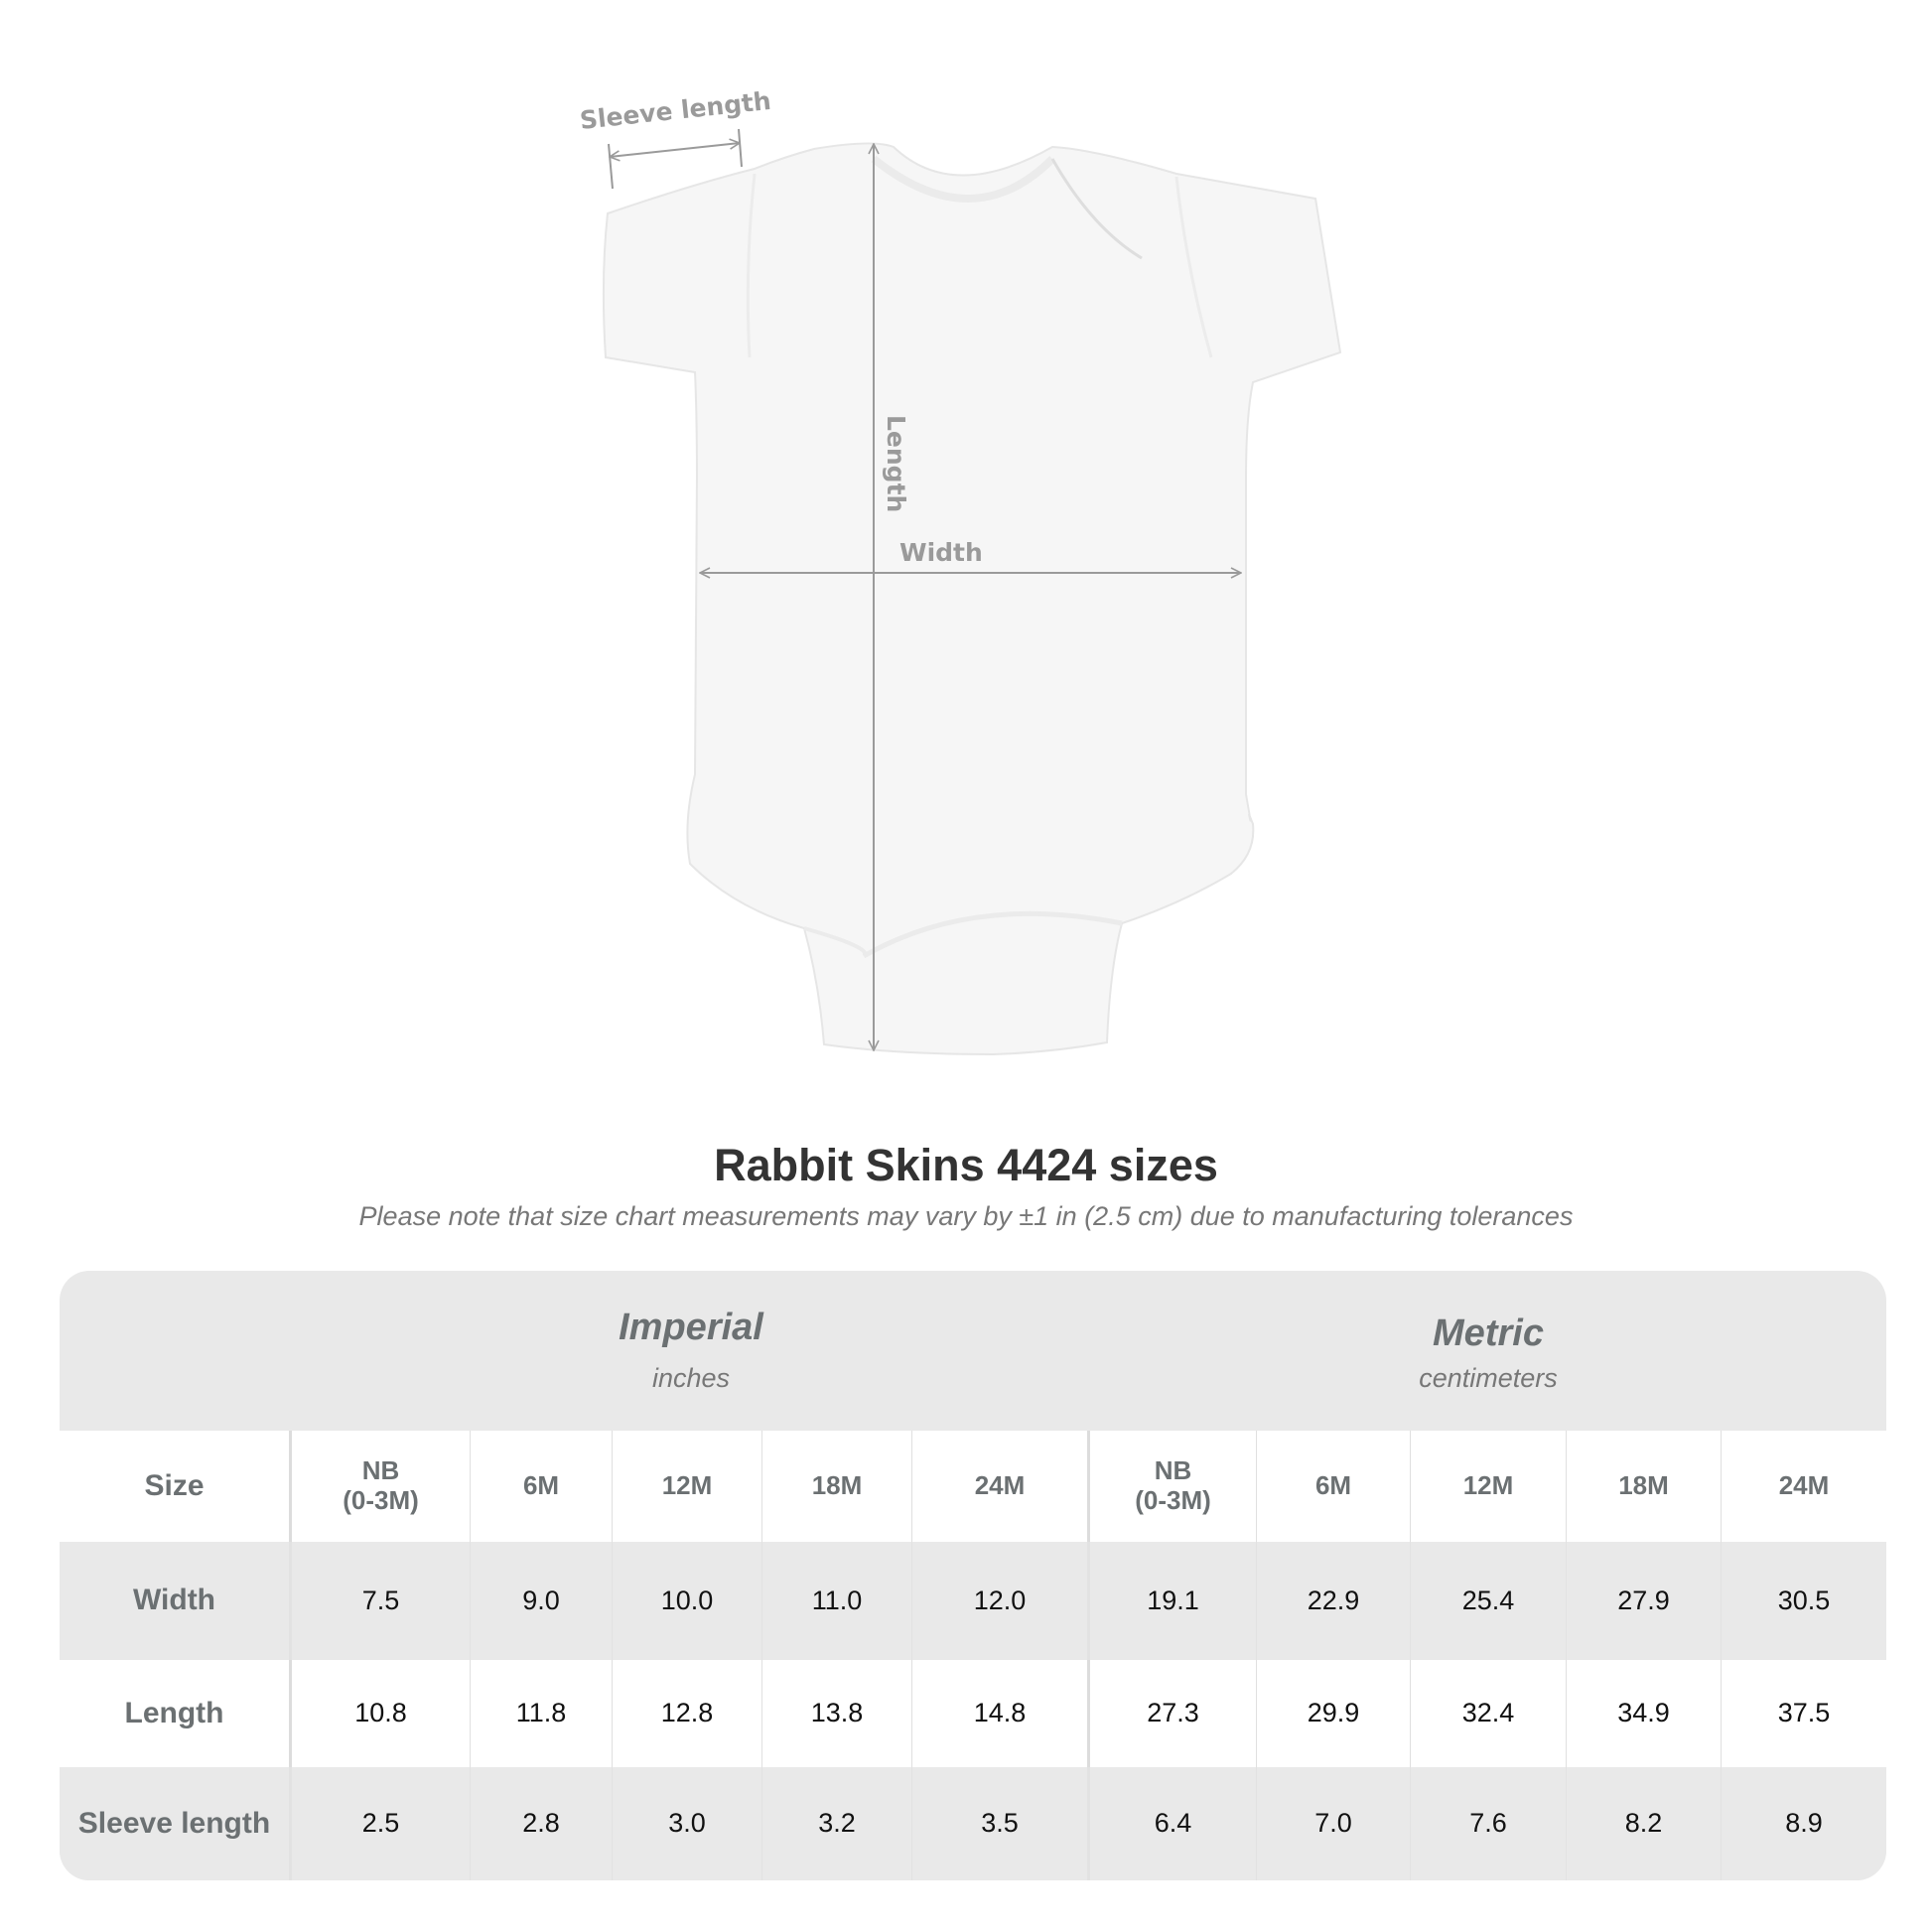  What do you see at coordinates (837, 1714) in the screenshot?
I see `imperial-value: 13.8` at bounding box center [837, 1714].